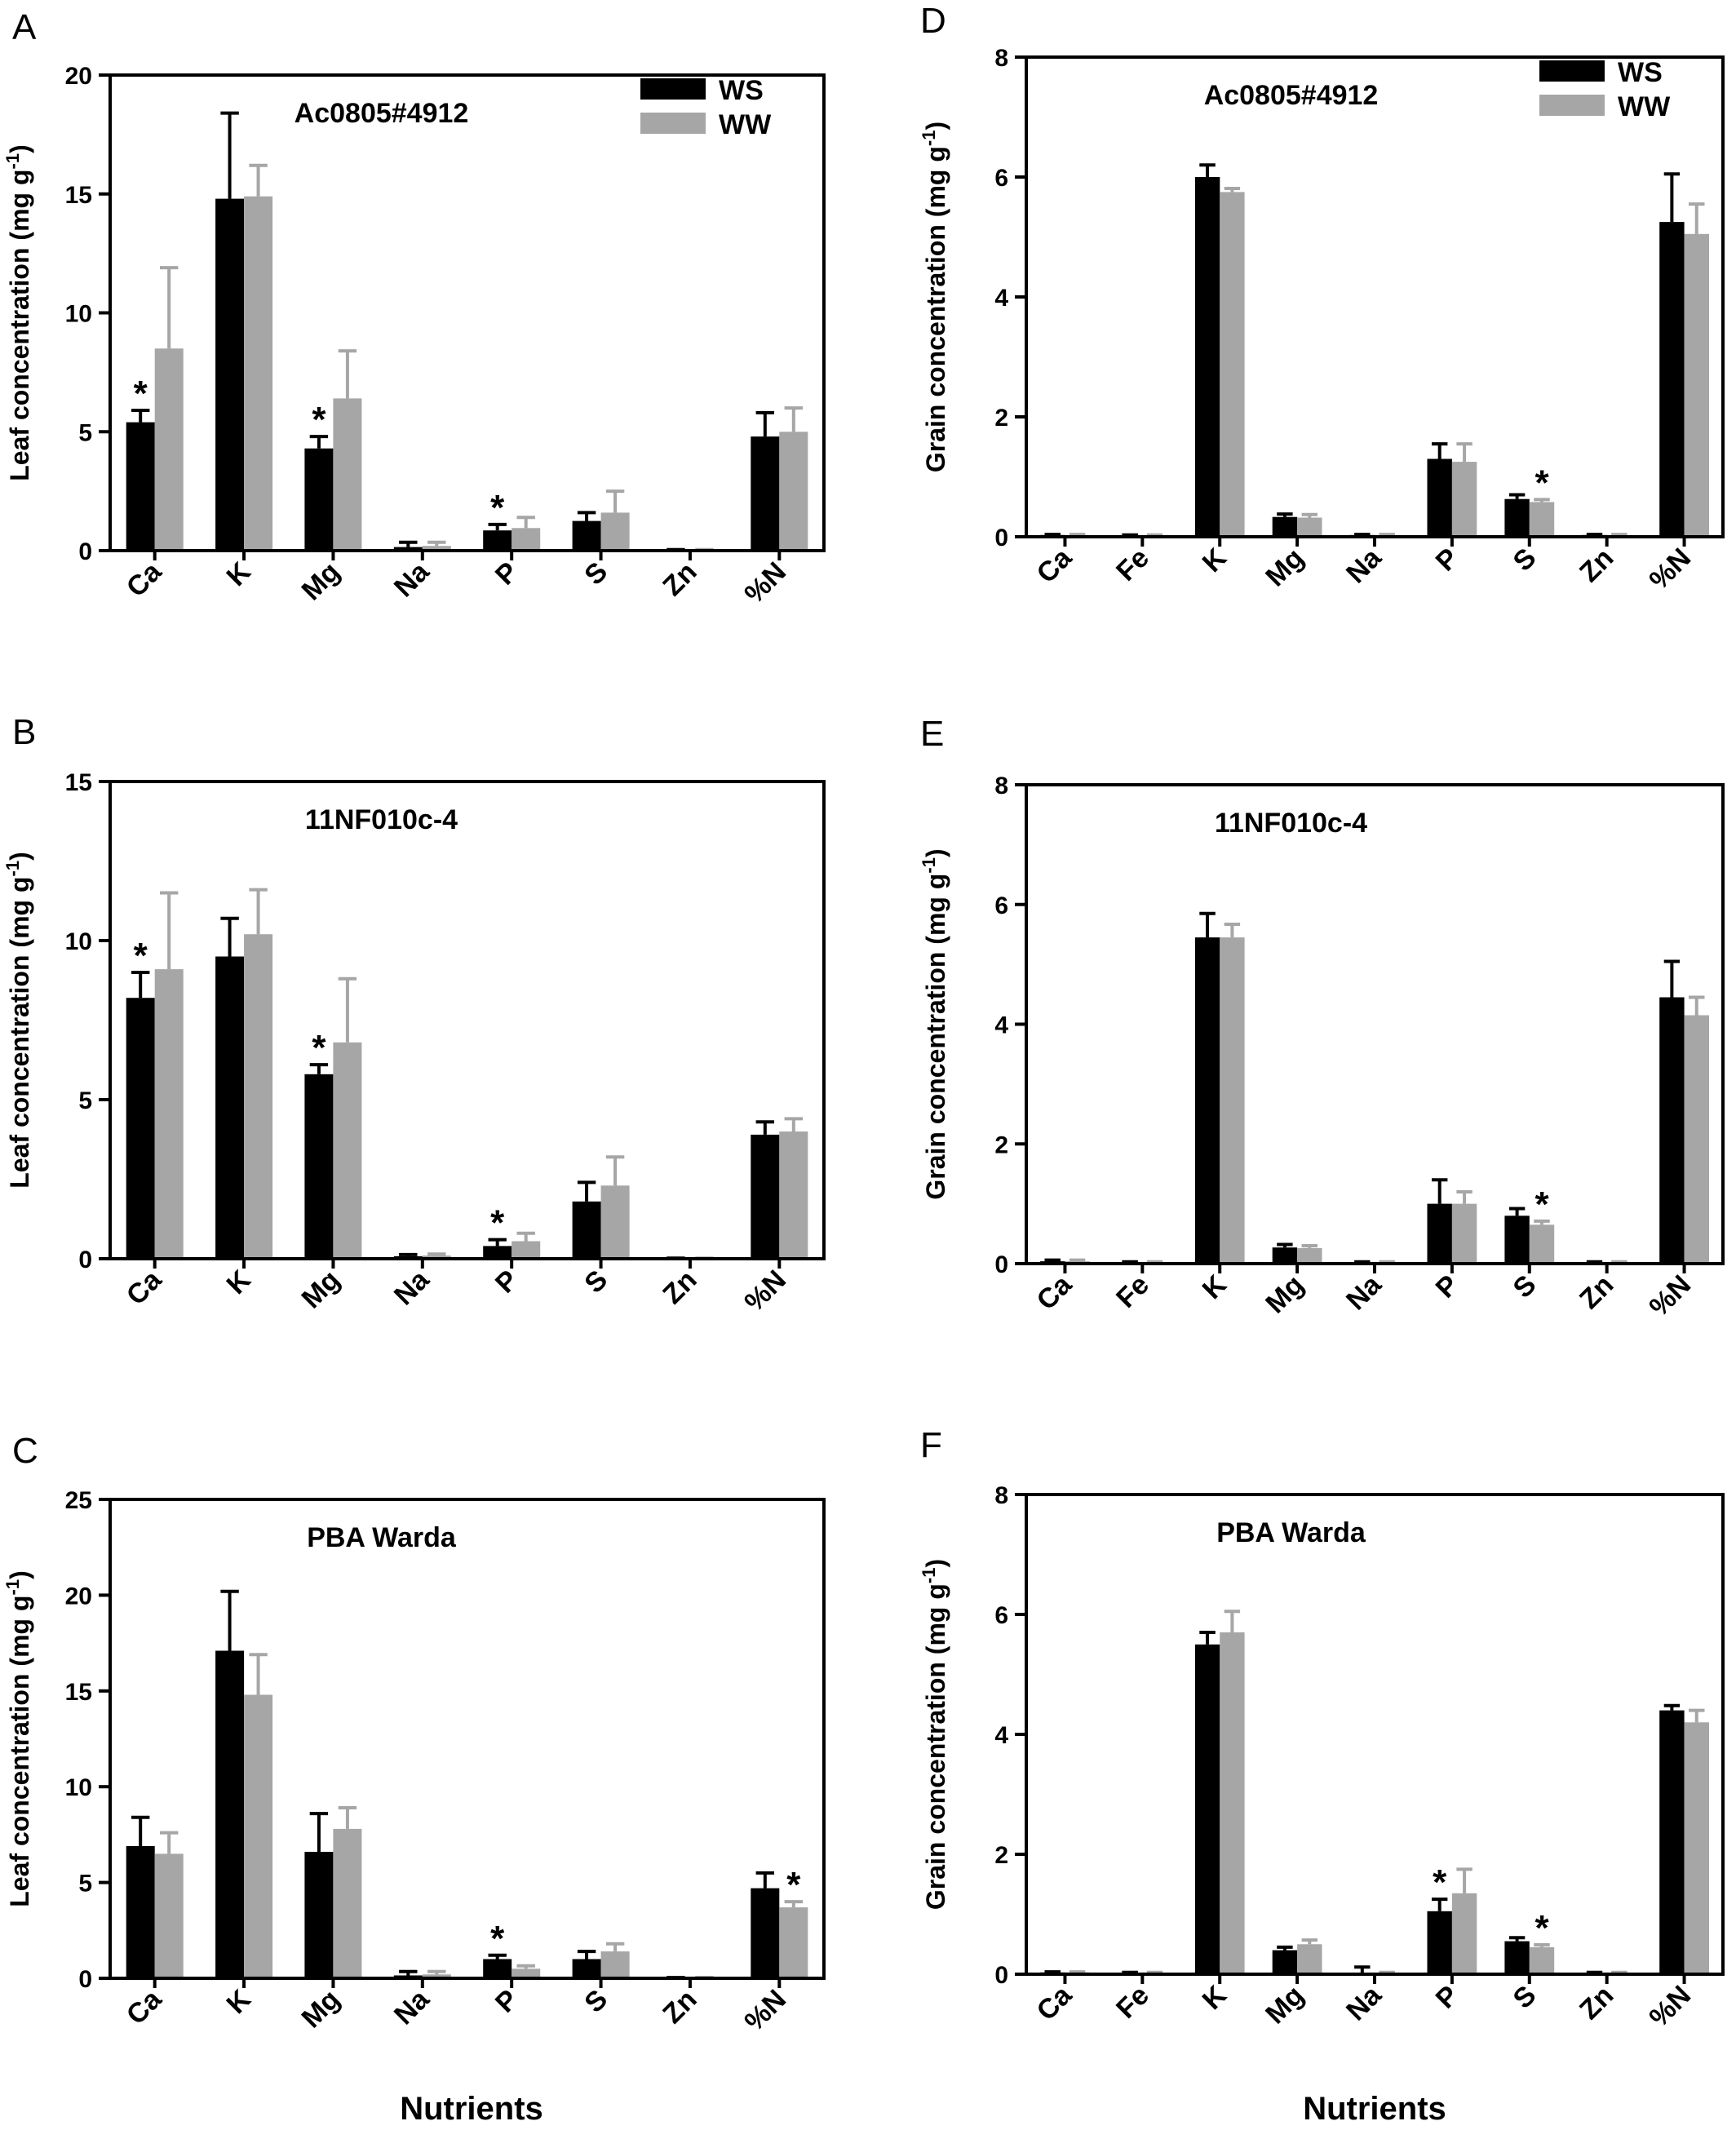 The height and width of the screenshot is (2130, 1736). I want to click on bar-ws-k, so click(230, 375).